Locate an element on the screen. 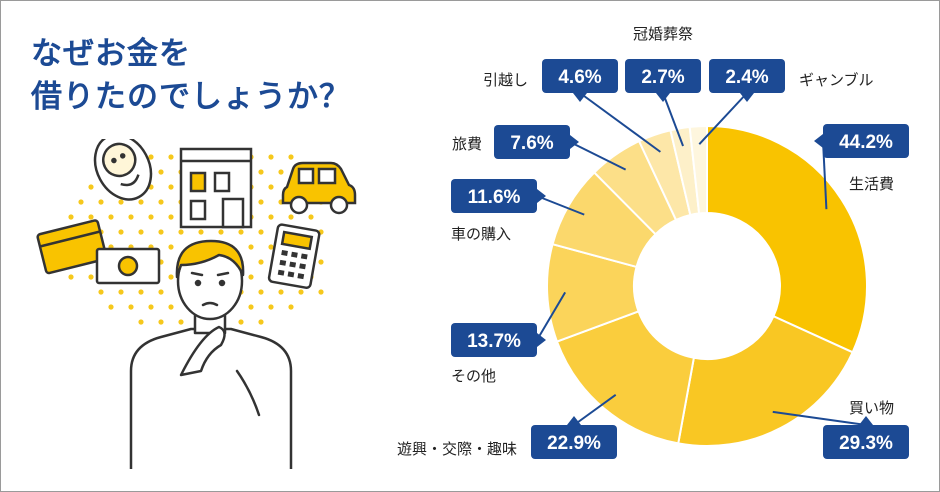 This screenshot has height=492, width=940. segment-callout: 4.6% 引越し is located at coordinates (572, 106).